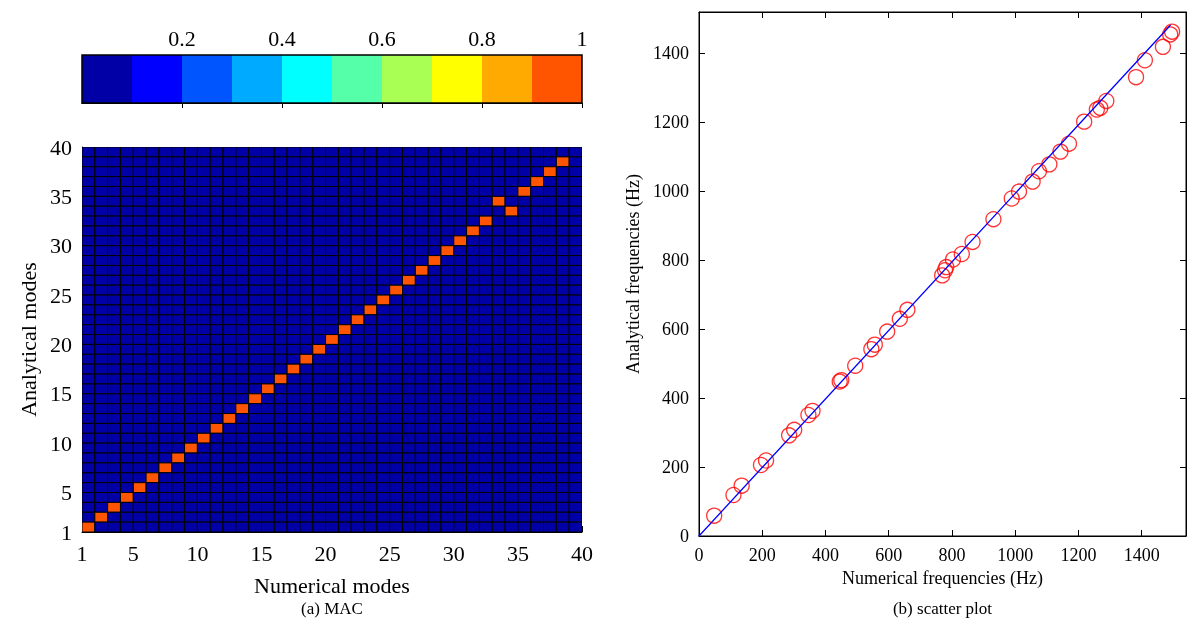 This screenshot has height=641, width=1192. What do you see at coordinates (28, 339) in the screenshot?
I see `y-axis-title: Analytical modes` at bounding box center [28, 339].